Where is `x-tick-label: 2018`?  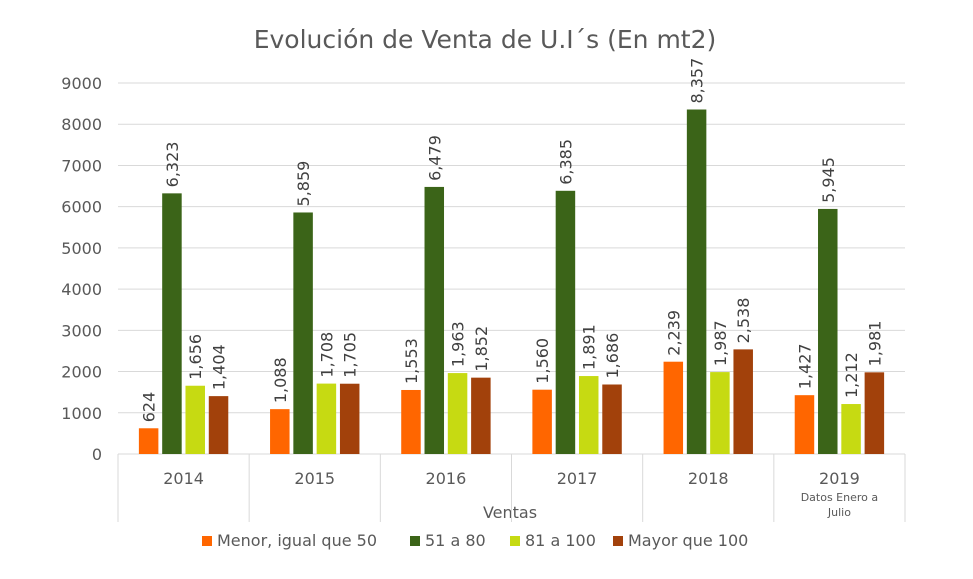
x-tick-label: 2018 is located at coordinates (708, 478).